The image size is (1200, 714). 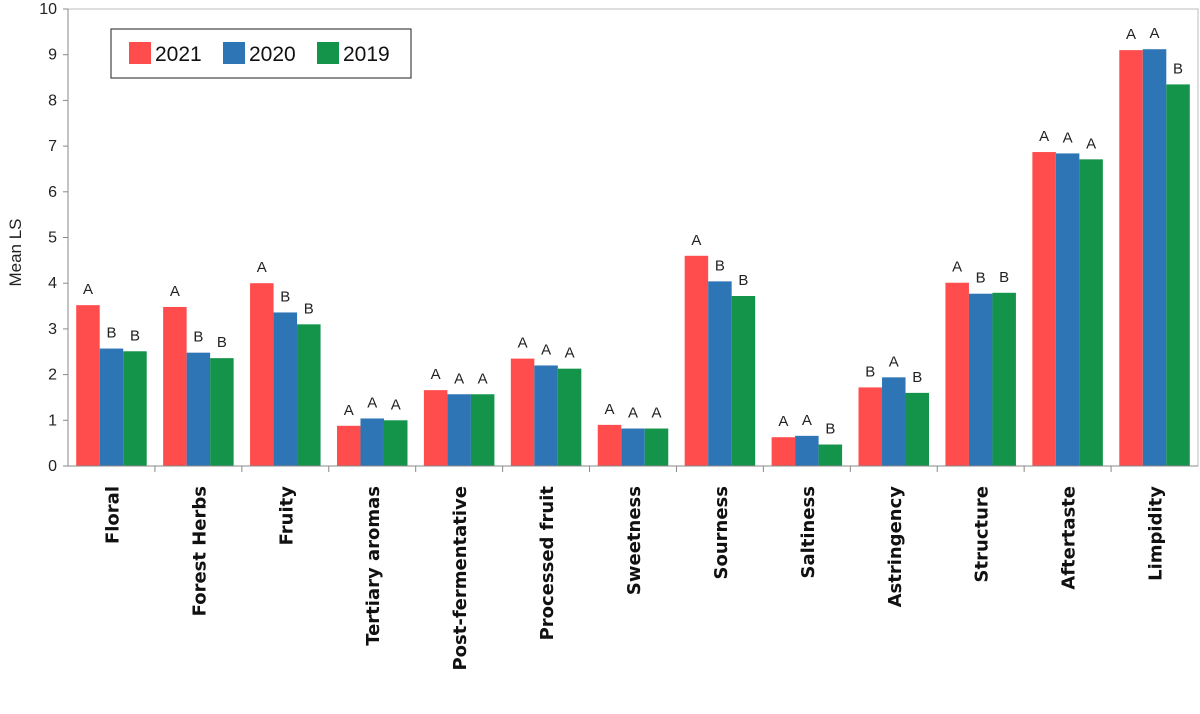 What do you see at coordinates (366, 54) in the screenshot?
I see `legend-label-2019: 2019` at bounding box center [366, 54].